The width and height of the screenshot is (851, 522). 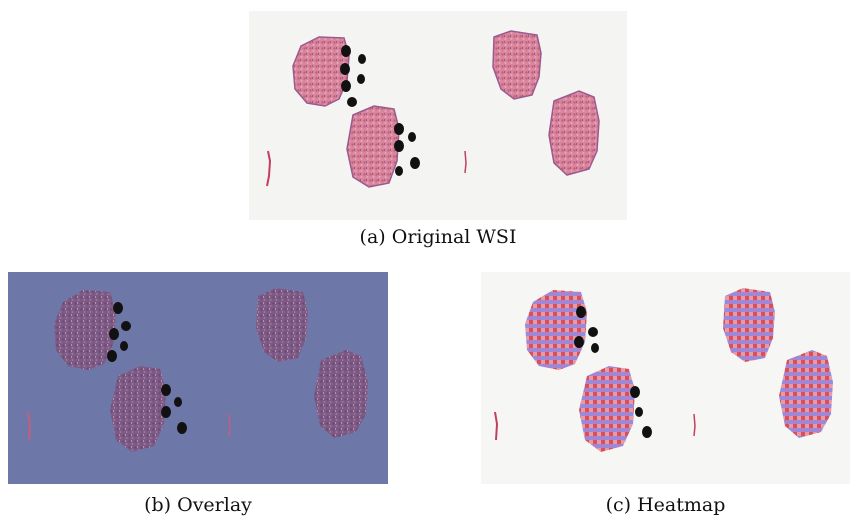 I want to click on caption-overlay: (b) Overlay, so click(x=198, y=505).